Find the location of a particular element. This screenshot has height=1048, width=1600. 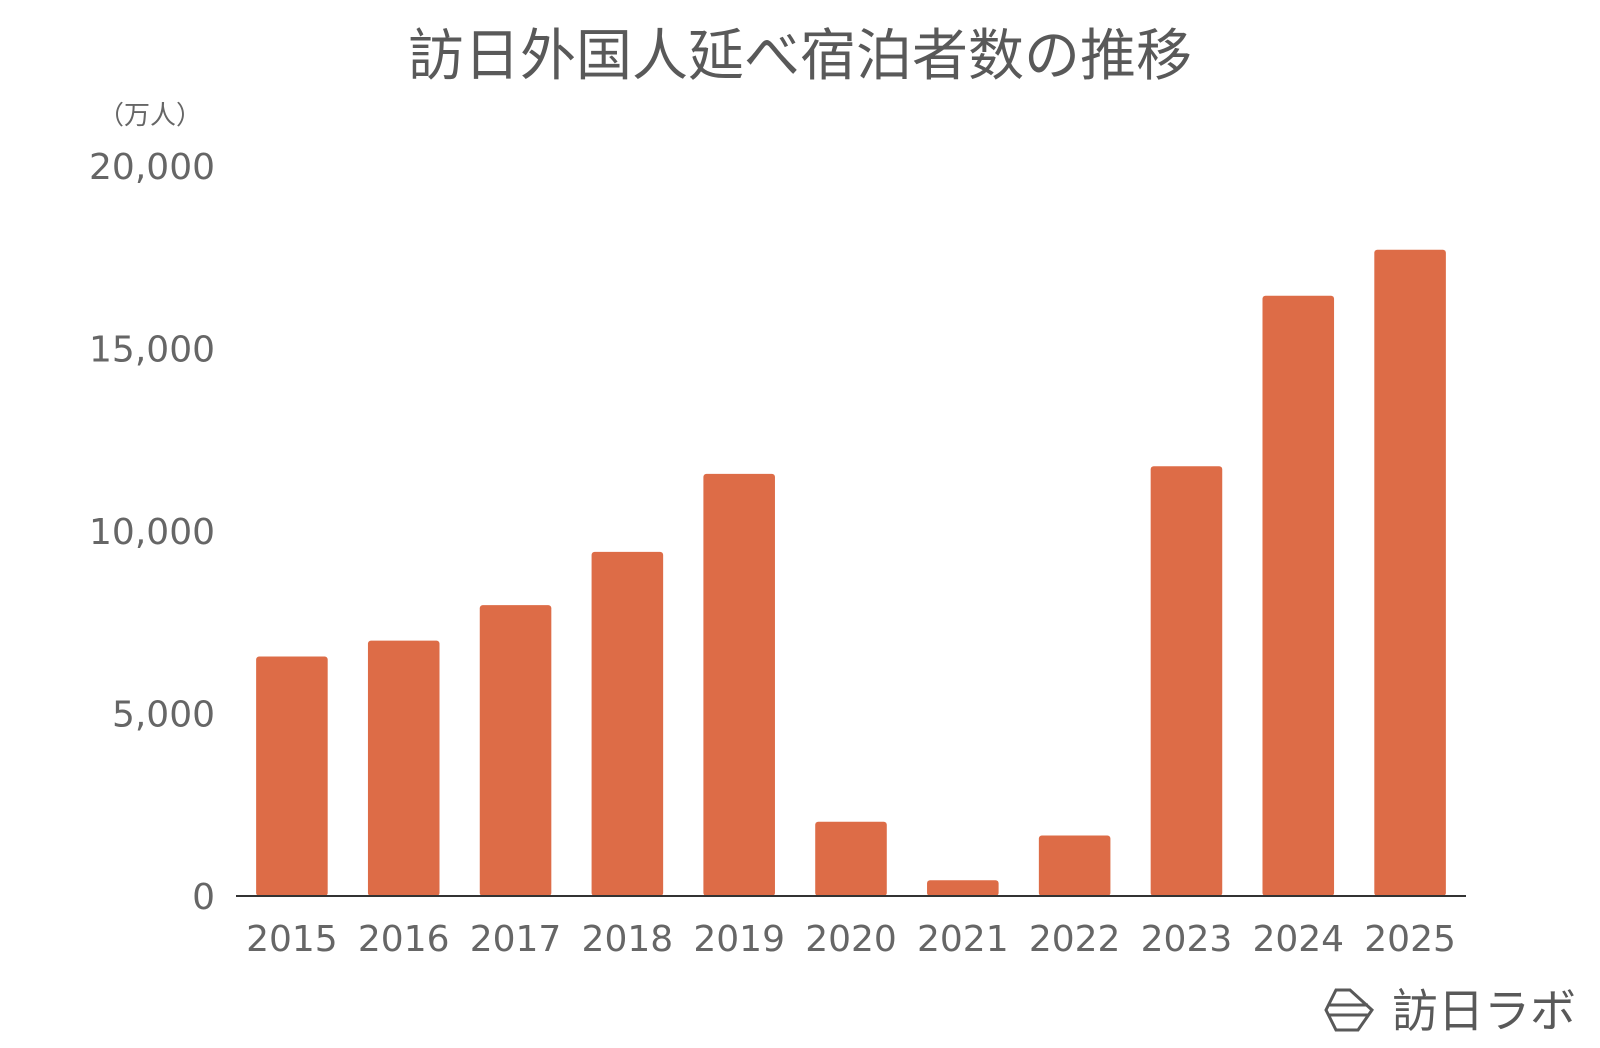

y-tick-label: 5,000 is located at coordinates (163, 715).